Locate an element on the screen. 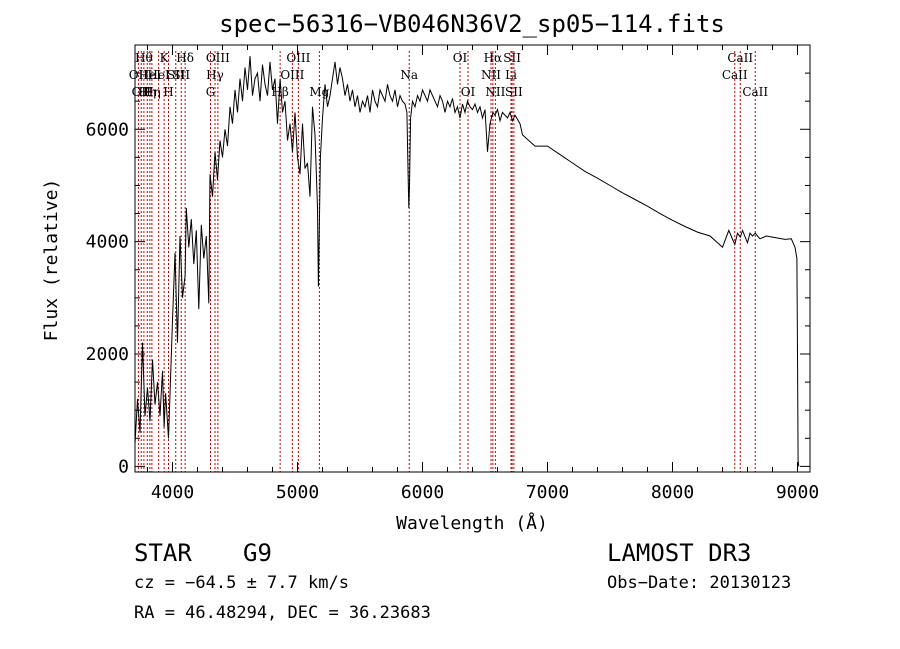  marker-label-12: G is located at coordinates (211, 92).